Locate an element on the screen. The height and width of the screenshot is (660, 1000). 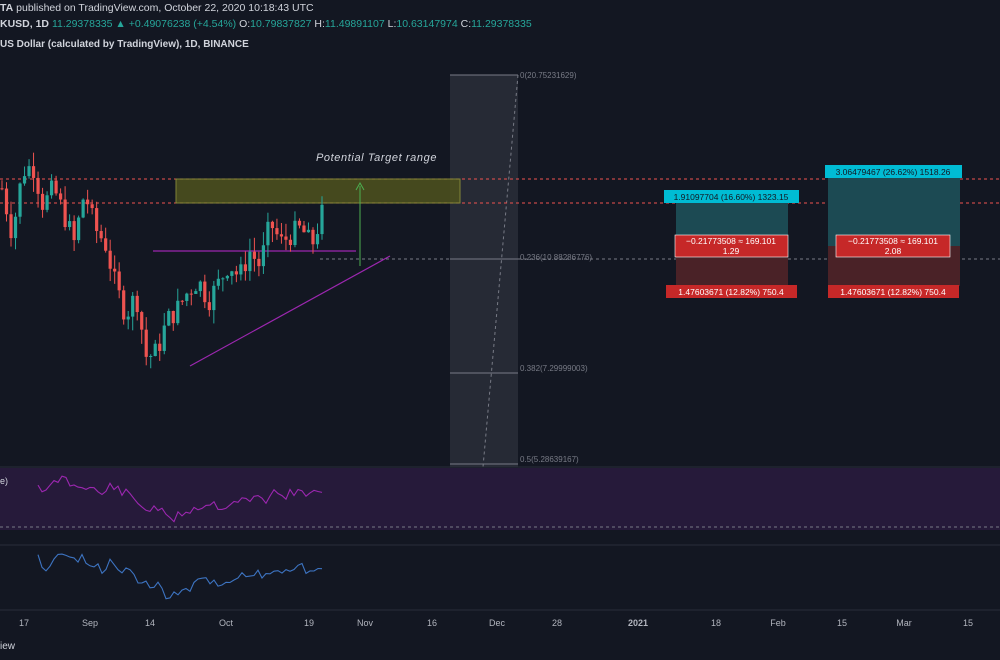
rsi-legend: e) is located at coordinates (4, 481).